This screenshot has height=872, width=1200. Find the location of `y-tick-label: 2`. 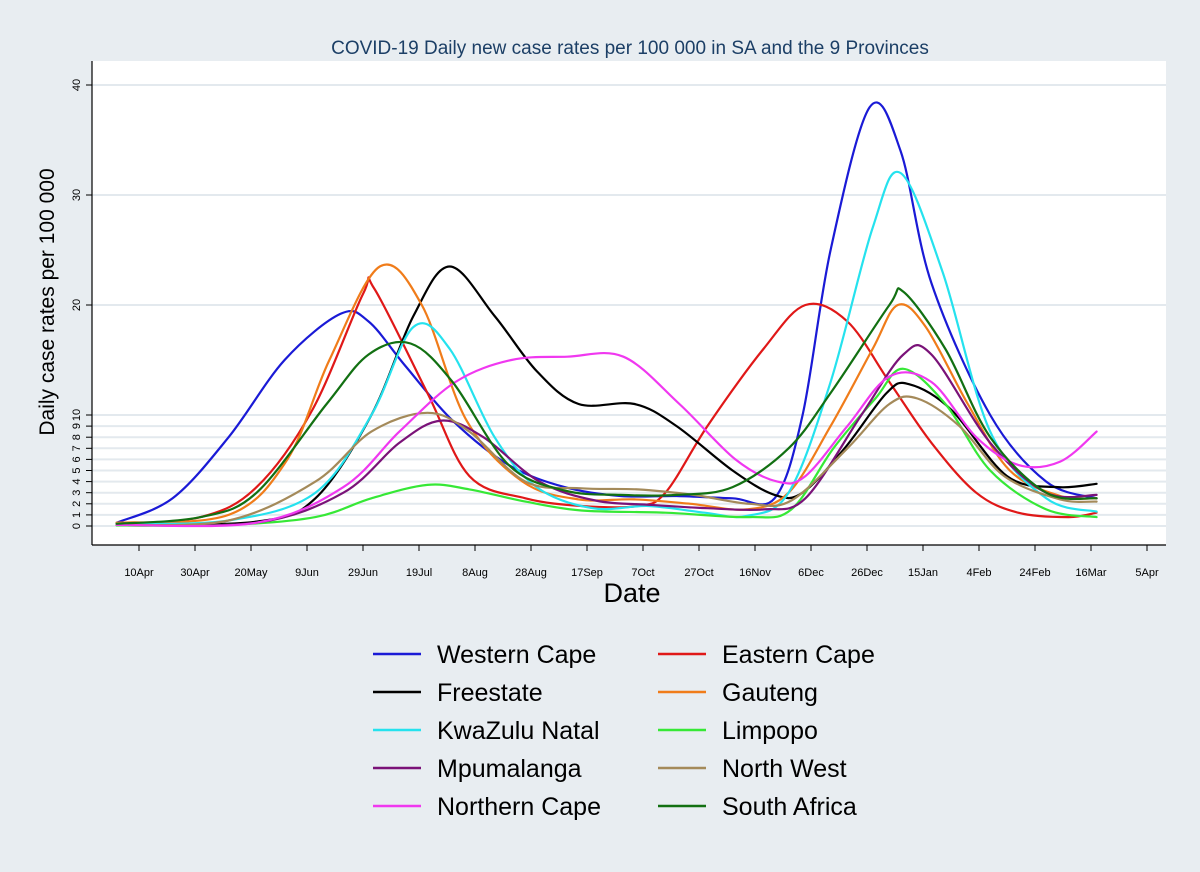

y-tick-label: 2 is located at coordinates (77, 504).